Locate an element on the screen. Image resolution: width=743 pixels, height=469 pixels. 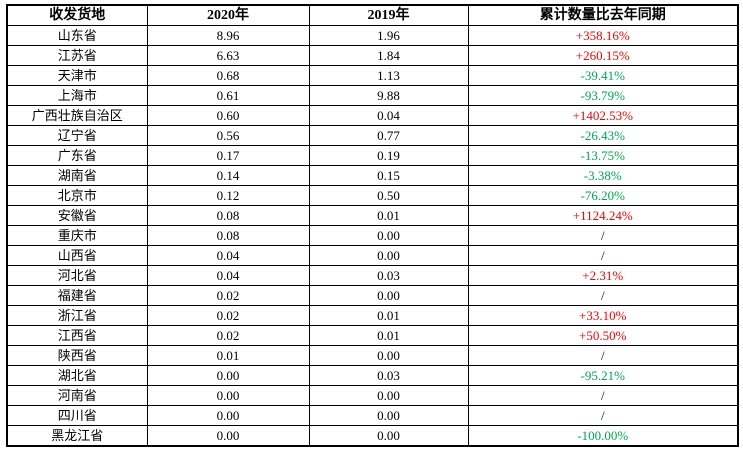
table-row: 福建省 0.02 0.00/ is located at coordinates (372, 295).